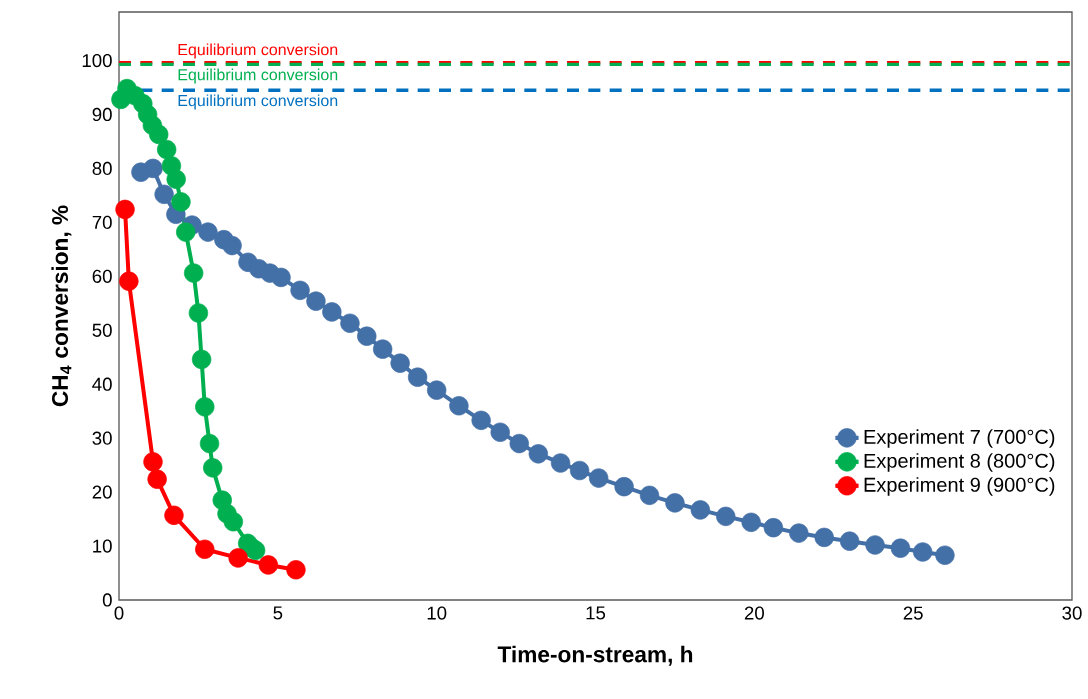 The height and width of the screenshot is (699, 1088). Describe the element at coordinates (102, 384) in the screenshot. I see `y-tick-label: 40` at that location.